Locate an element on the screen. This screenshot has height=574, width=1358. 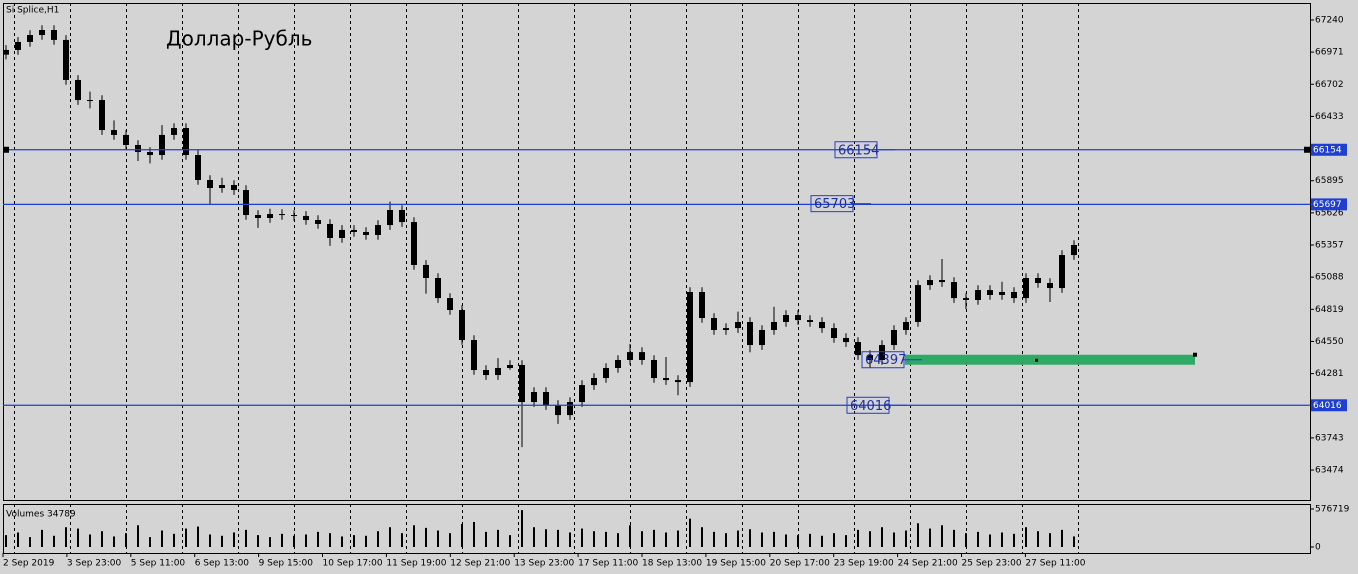
x-tick-label: 5 Sep 11:00 is located at coordinates (158, 564).